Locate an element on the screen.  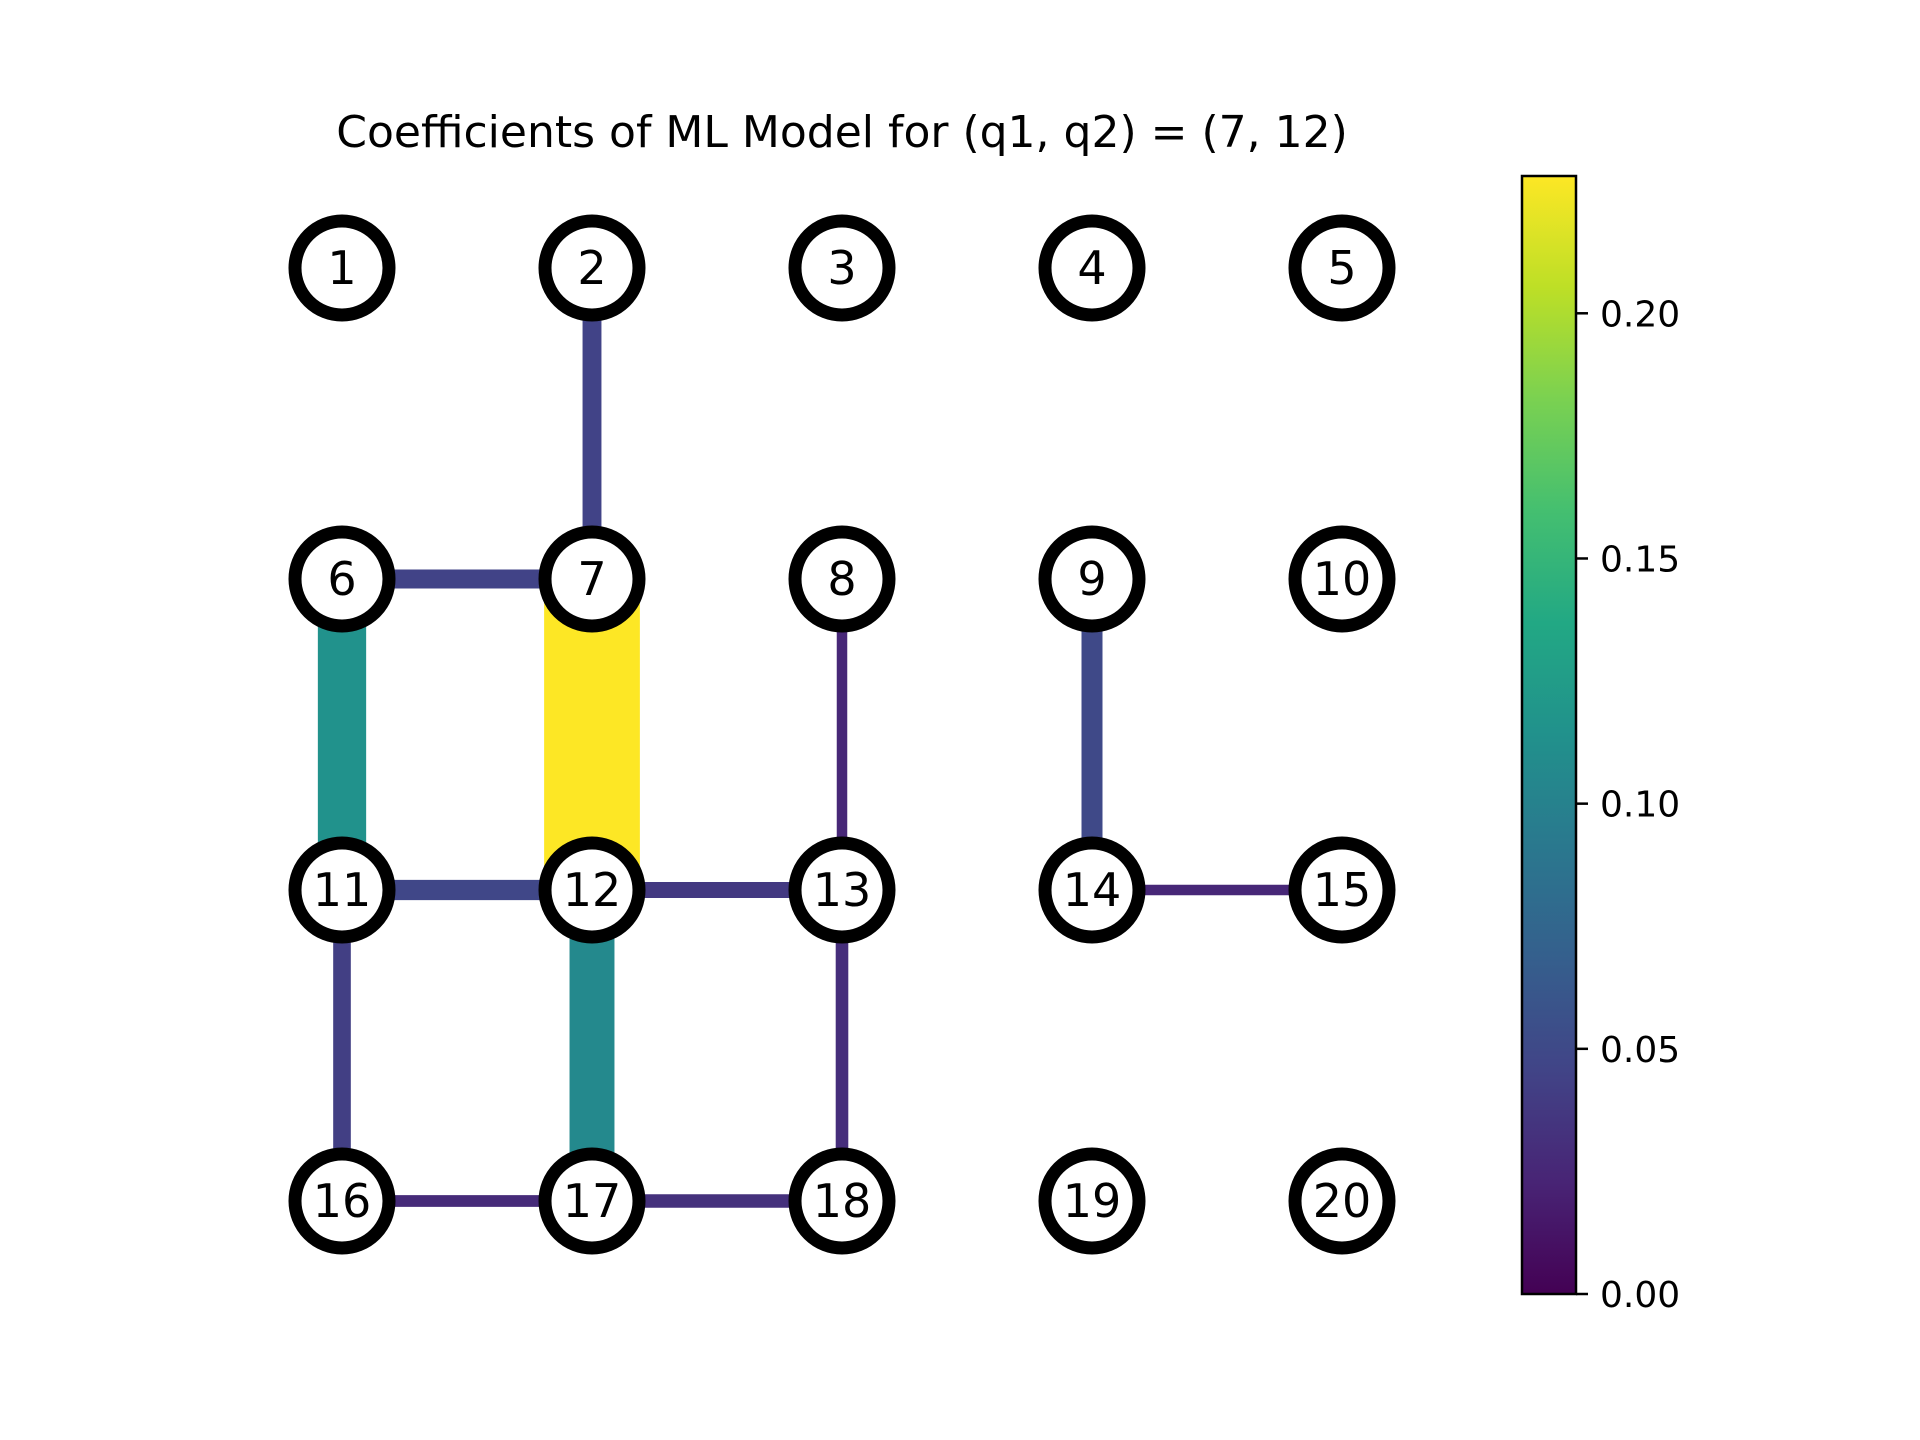
node-label: 10 is located at coordinates (1342, 579).